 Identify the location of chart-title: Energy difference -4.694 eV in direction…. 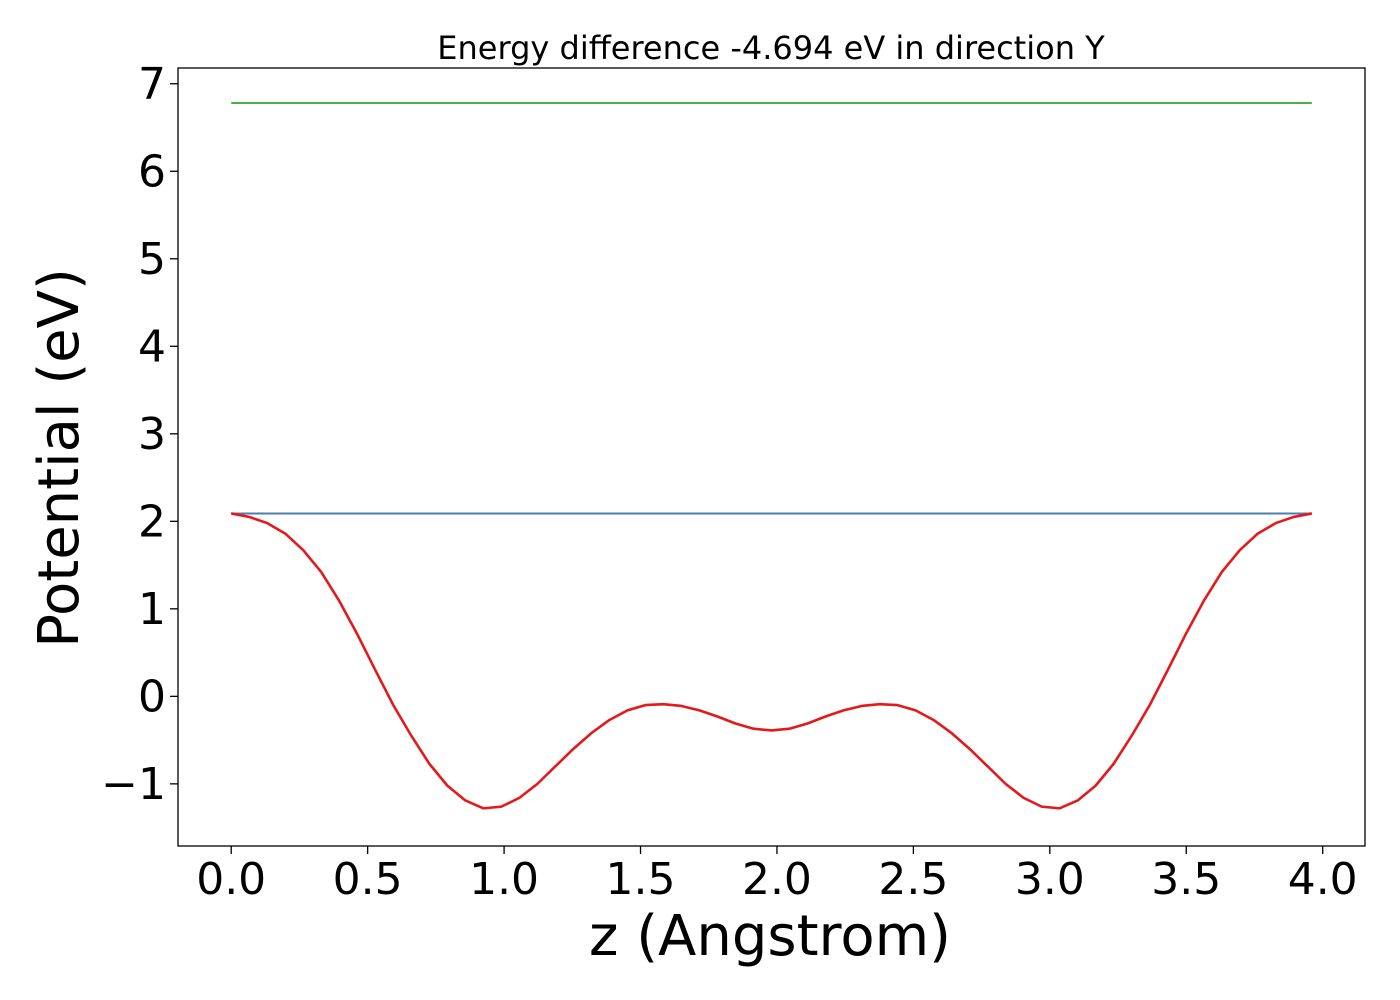
(771, 48).